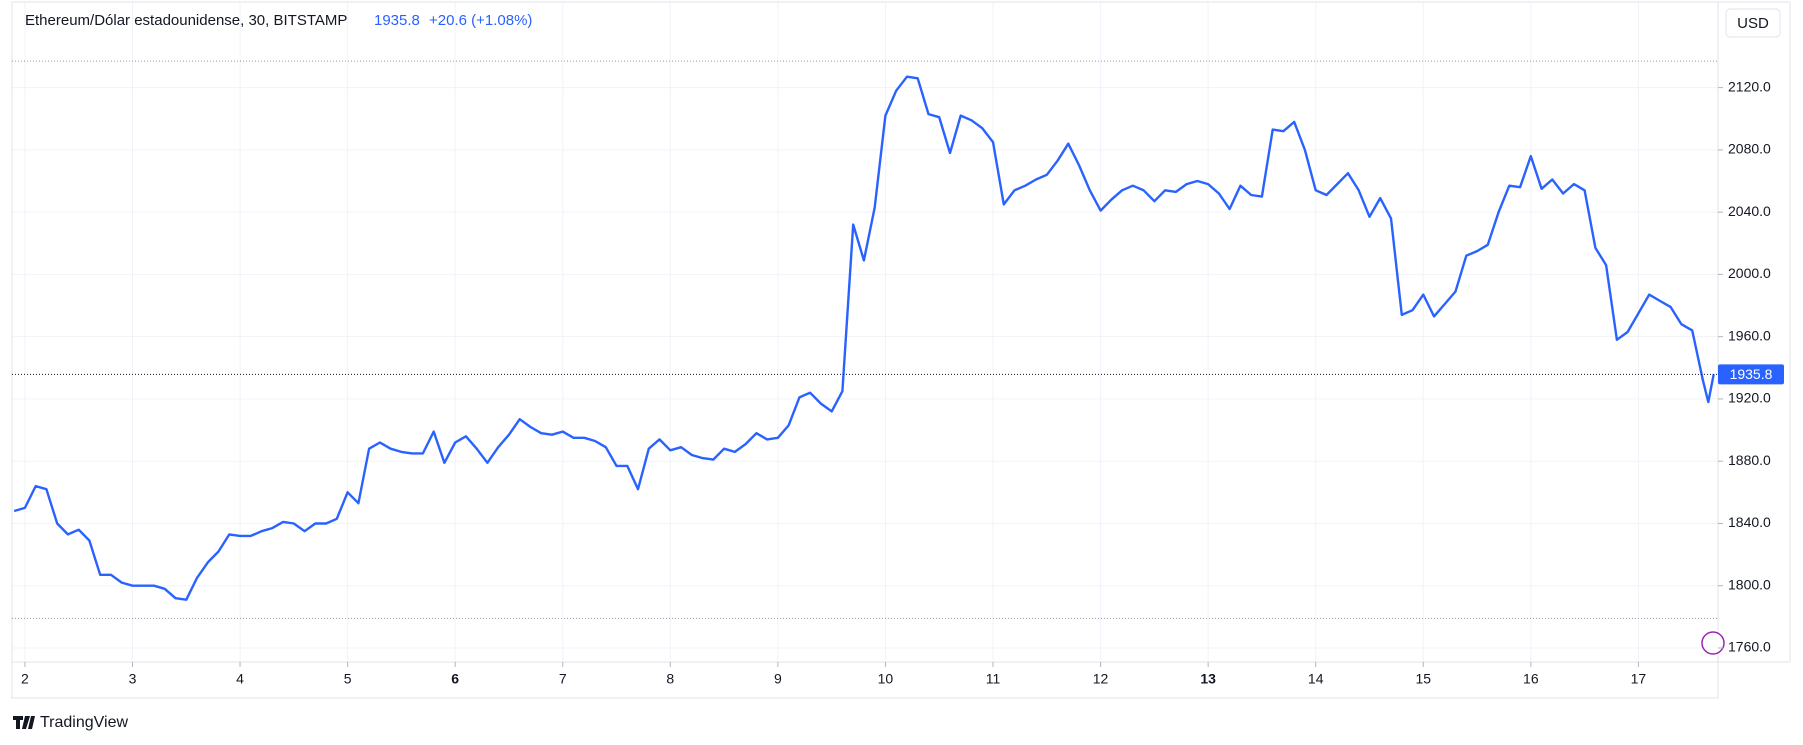  What do you see at coordinates (886, 679) in the screenshot?
I see `x-tick-label: 10` at bounding box center [886, 679].